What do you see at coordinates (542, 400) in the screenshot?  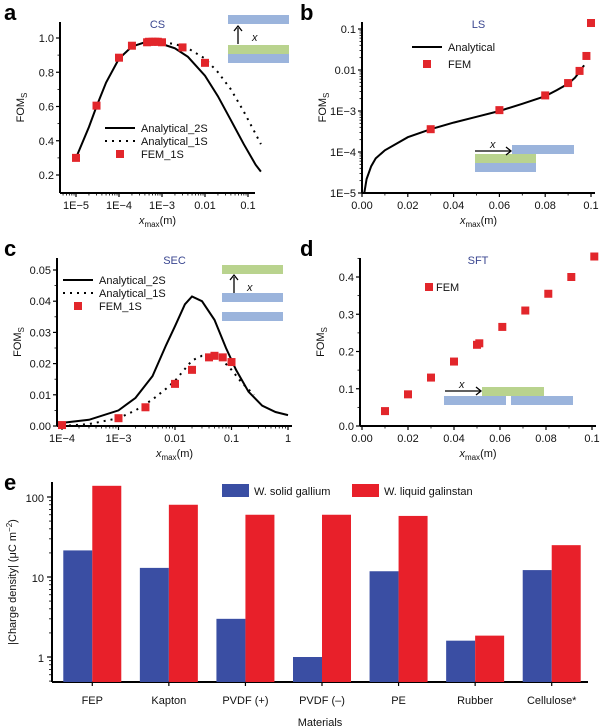 I see `inset-electrode-right` at bounding box center [542, 400].